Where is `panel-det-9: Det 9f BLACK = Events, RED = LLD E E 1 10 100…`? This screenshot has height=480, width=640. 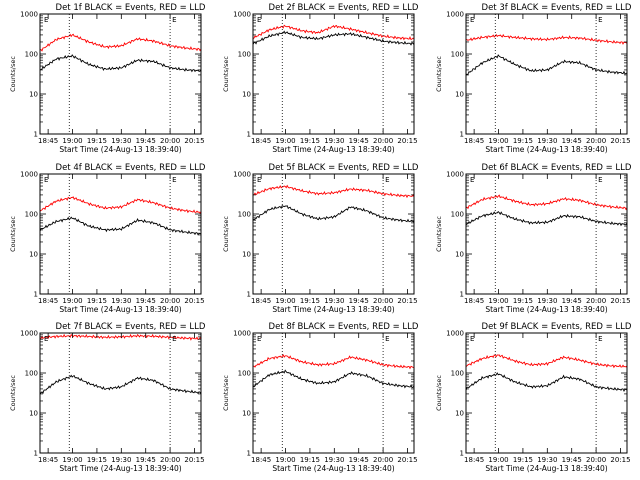
panel-det-9: Det 9f BLACK = Events, RED = LLD E E 1 10 100… is located at coordinates (533, 397).